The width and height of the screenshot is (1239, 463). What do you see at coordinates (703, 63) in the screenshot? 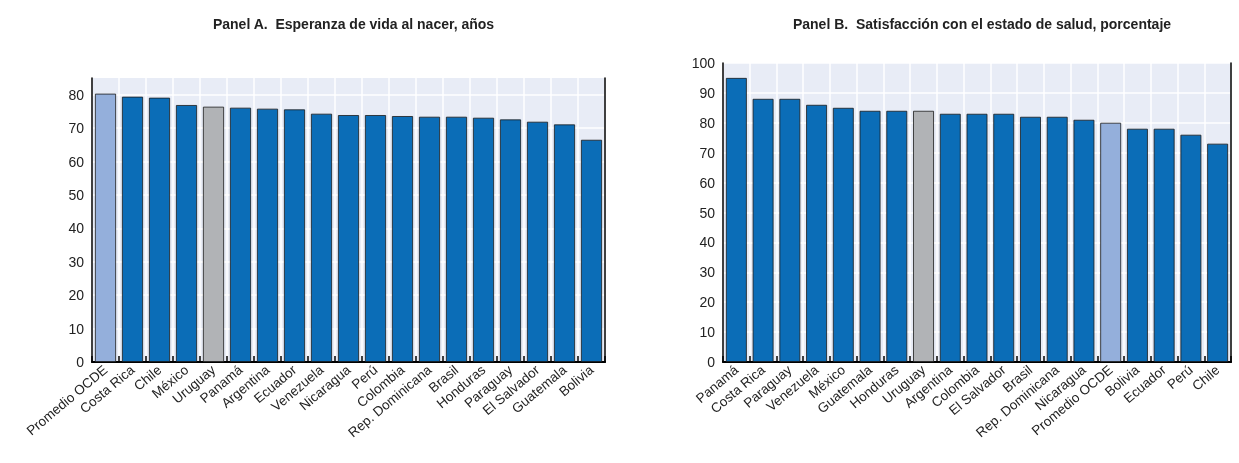
I see `y-tick-label: 100` at bounding box center [703, 63].